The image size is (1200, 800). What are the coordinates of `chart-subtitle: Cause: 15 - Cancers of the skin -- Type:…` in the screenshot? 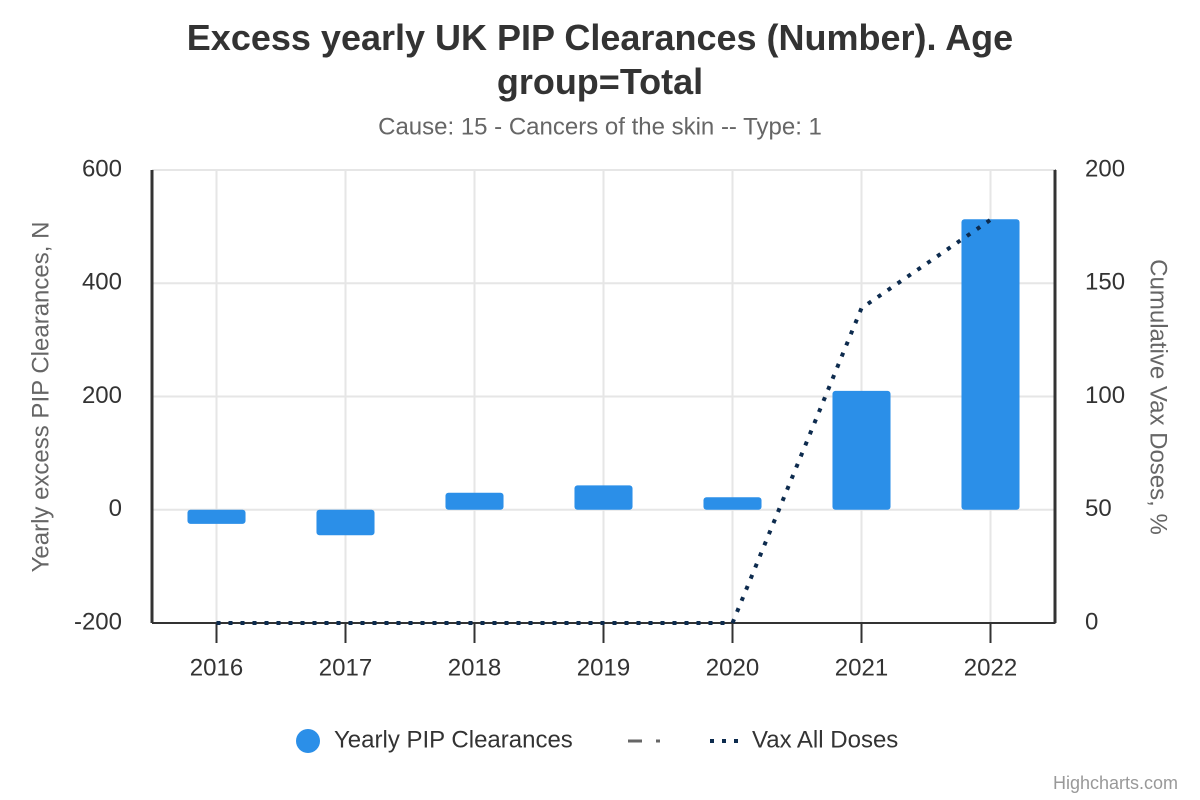 It's located at (600, 126).